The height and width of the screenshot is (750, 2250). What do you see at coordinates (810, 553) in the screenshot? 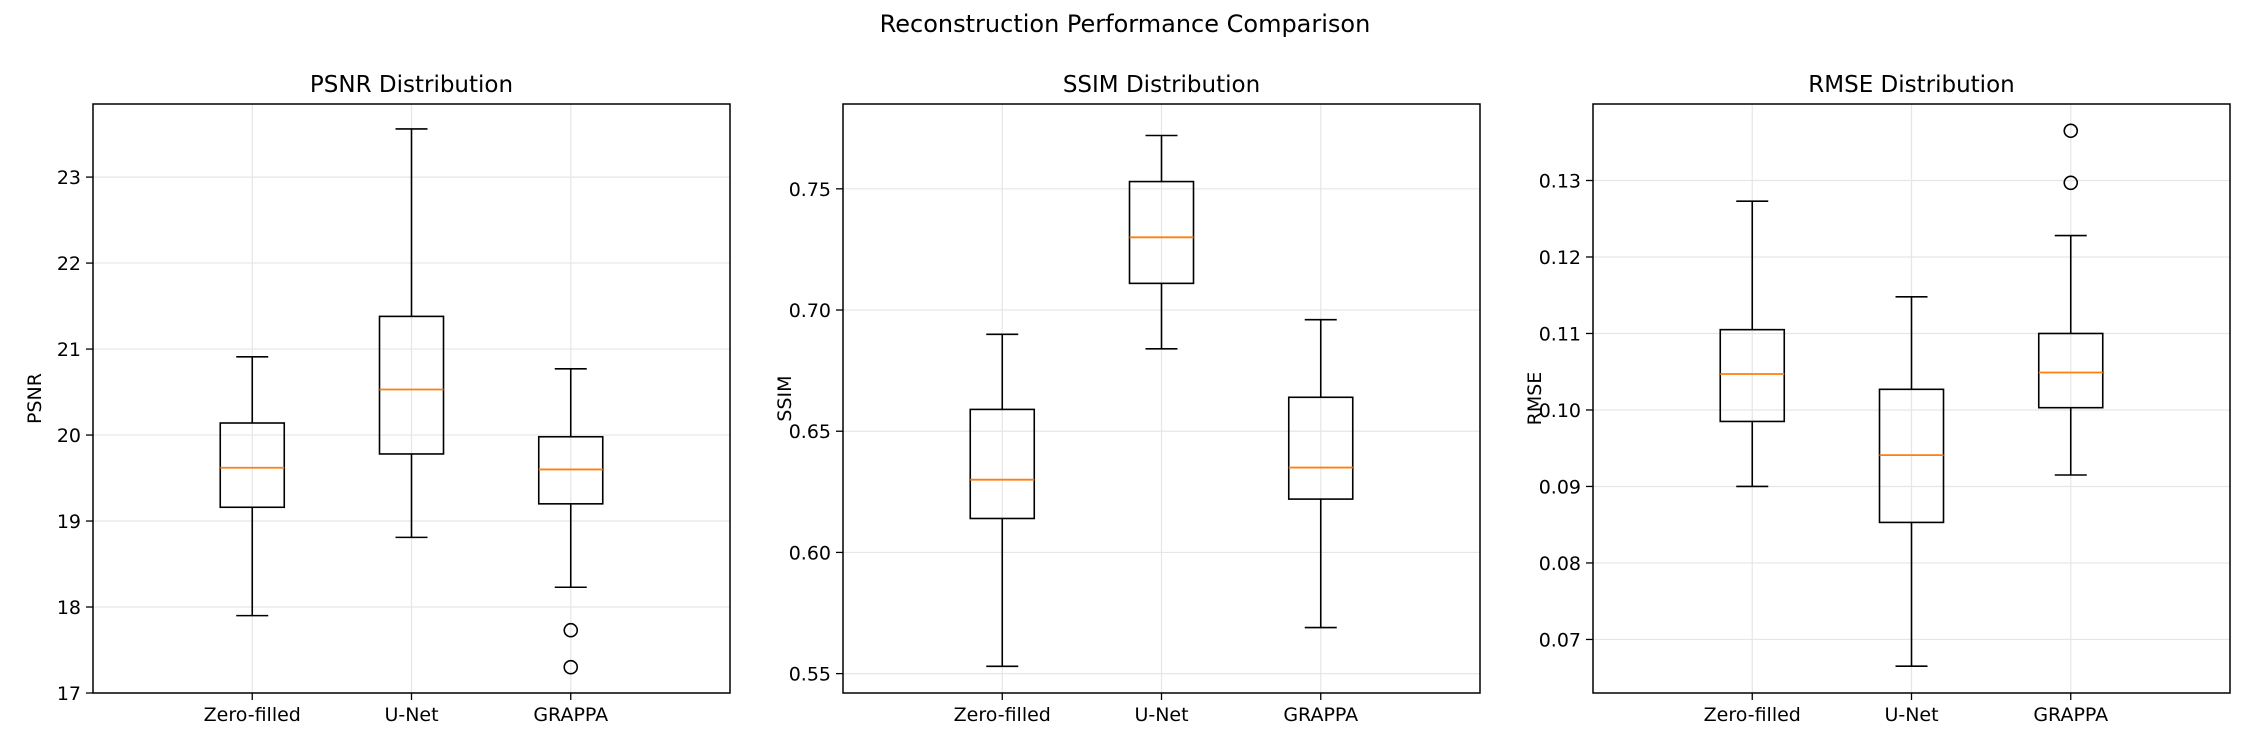
I see `panel-2-ytick-label-1: 0.60` at bounding box center [810, 553].